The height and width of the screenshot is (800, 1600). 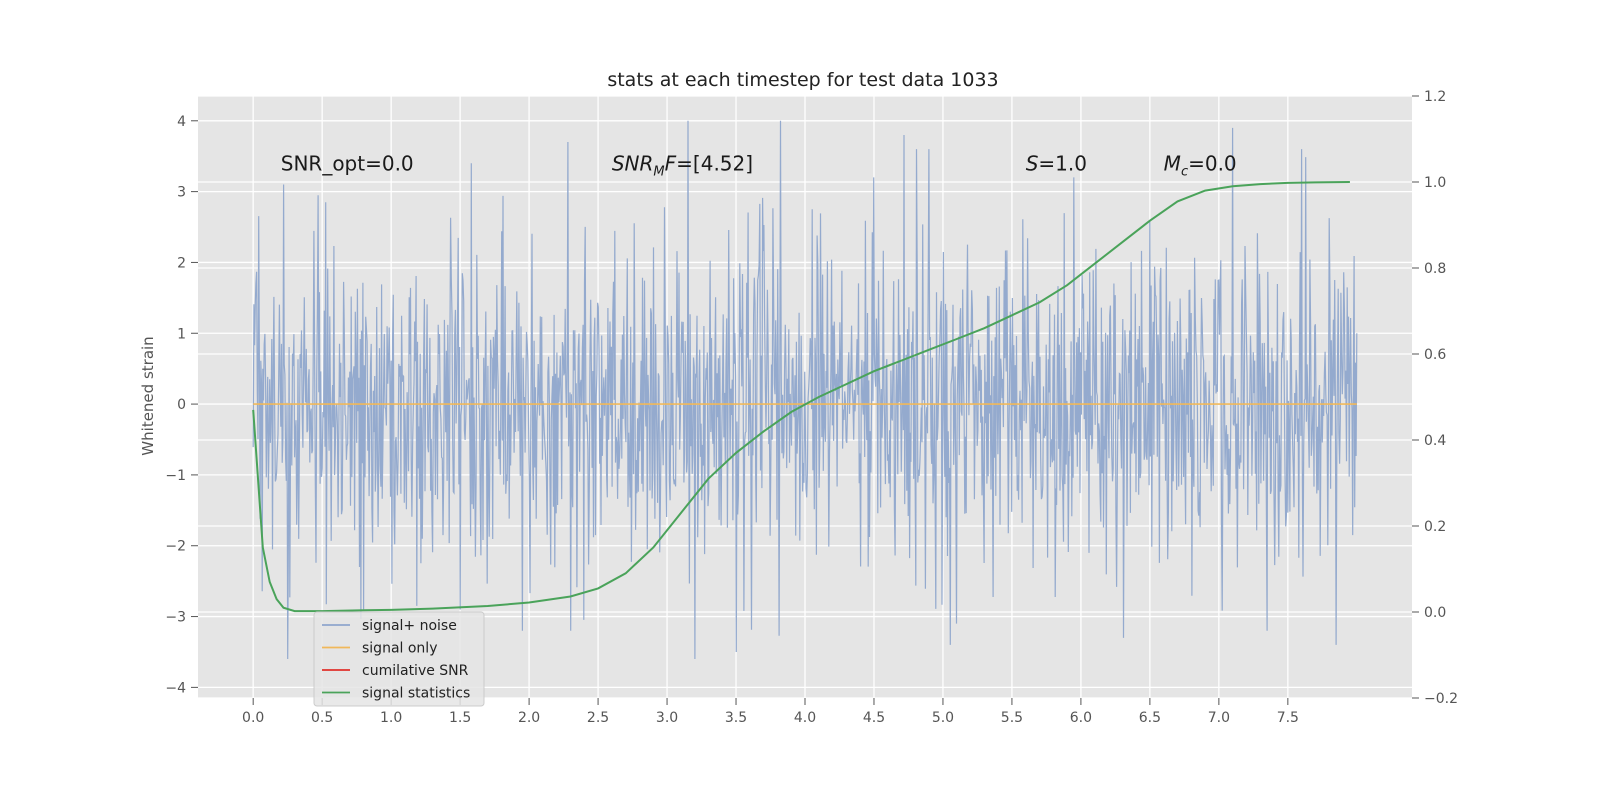 I want to click on x-tick-label: 1.0, so click(x=391, y=718).